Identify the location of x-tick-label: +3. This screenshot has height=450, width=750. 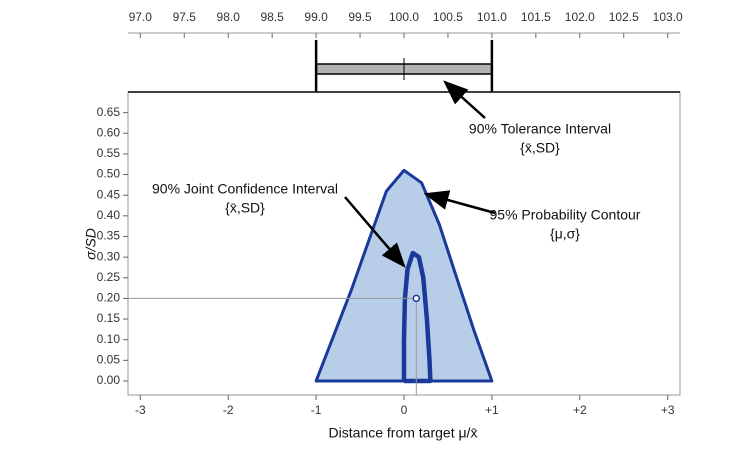
(668, 410).